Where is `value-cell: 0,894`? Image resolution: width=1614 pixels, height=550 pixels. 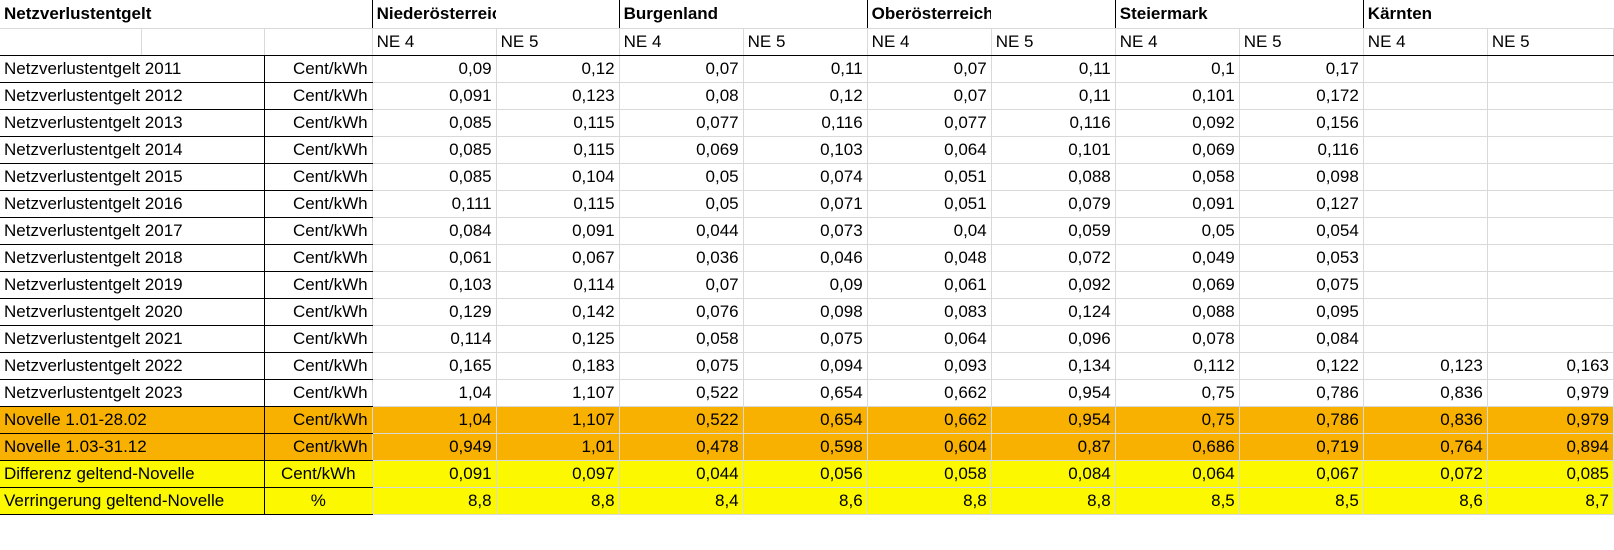 value-cell: 0,894 is located at coordinates (1550, 447).